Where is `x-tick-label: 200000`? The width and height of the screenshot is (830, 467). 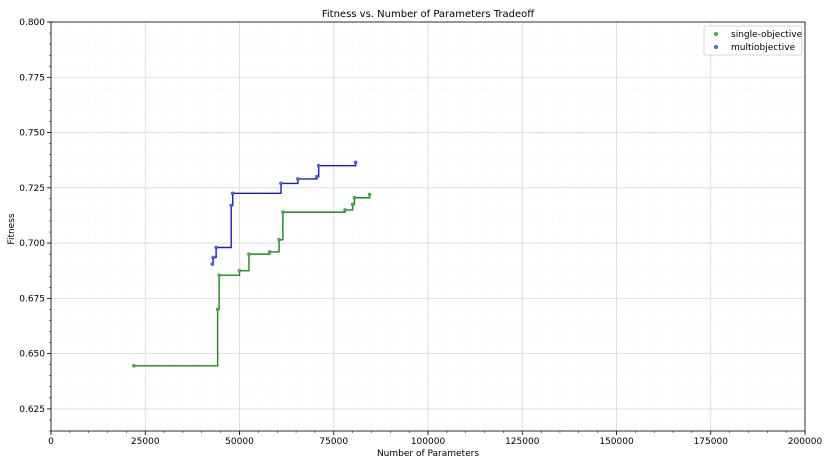 x-tick-label: 200000 is located at coordinates (805, 442).